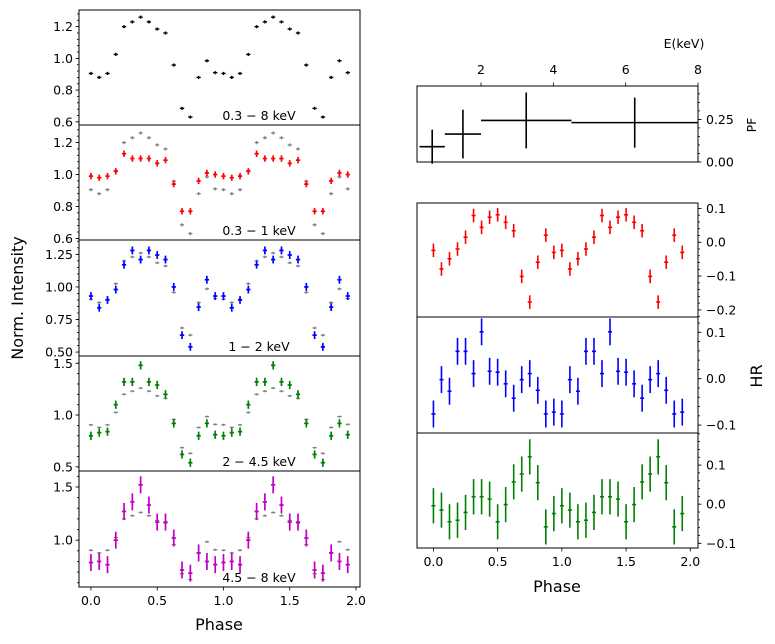 The image size is (775, 644). Describe the element at coordinates (17, 297) in the screenshot. I see `left-y-axis-label: Norm. Intensity` at that location.